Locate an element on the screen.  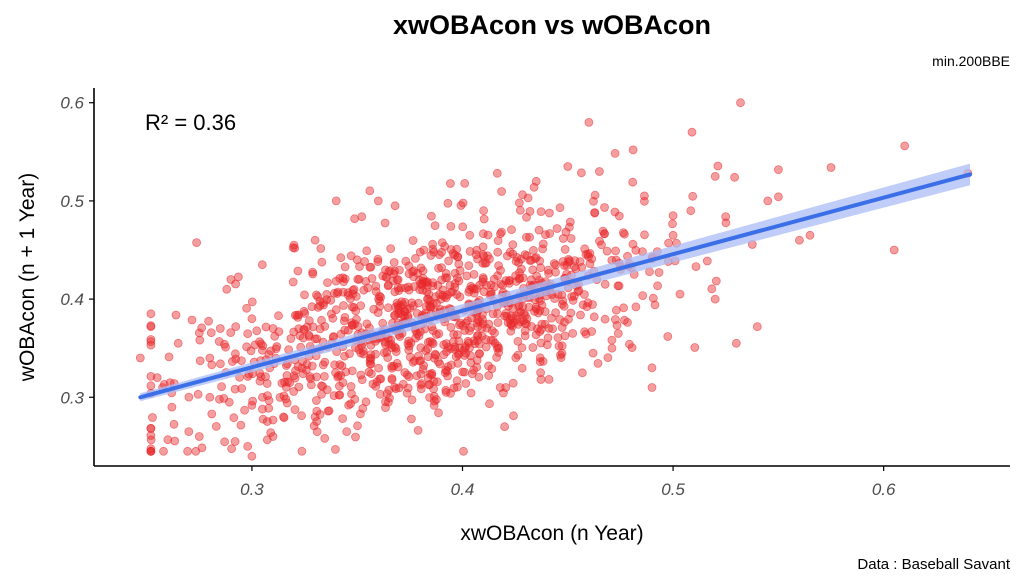
x-tick-label: 0.6 is located at coordinates (884, 489).